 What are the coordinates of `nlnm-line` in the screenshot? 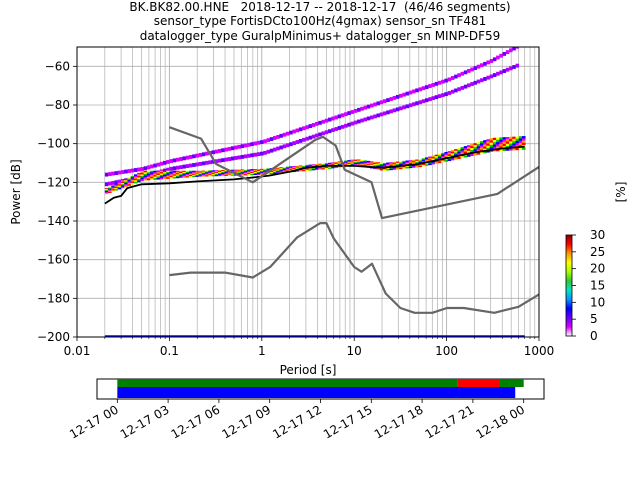 It's located at (354, 268).